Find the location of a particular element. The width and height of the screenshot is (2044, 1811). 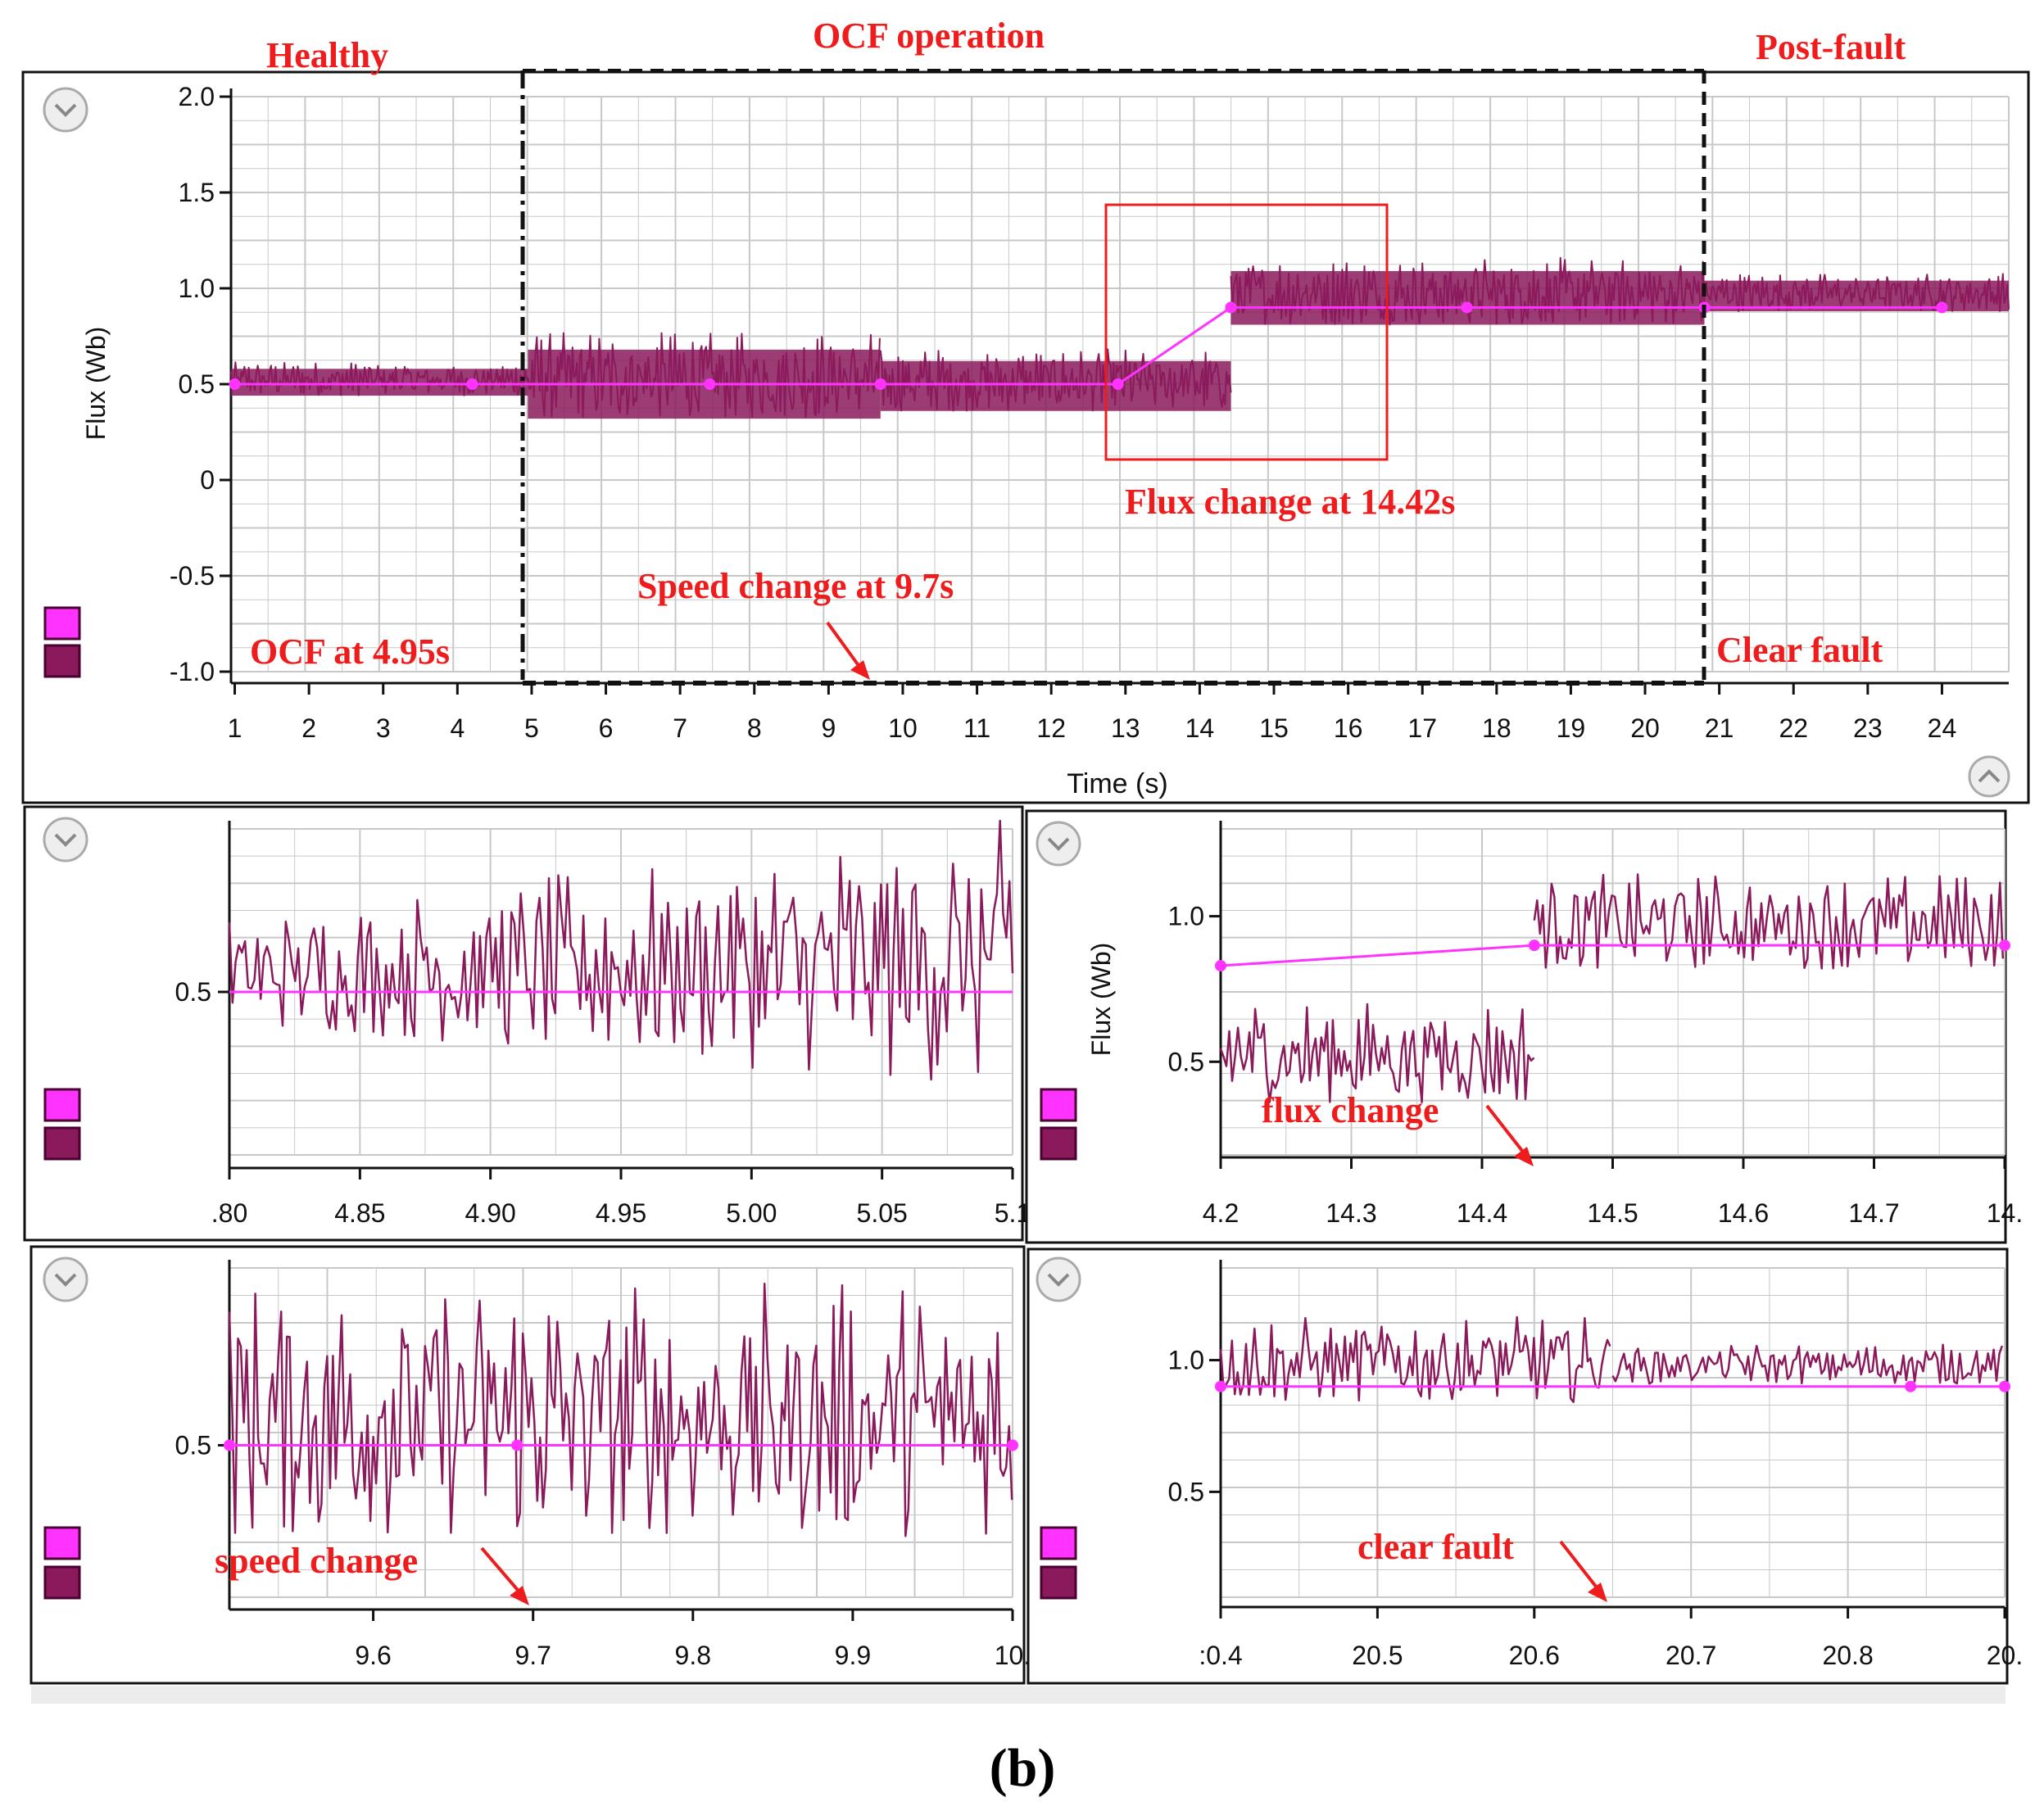

main-xtick-label: 21 is located at coordinates (1719, 728).